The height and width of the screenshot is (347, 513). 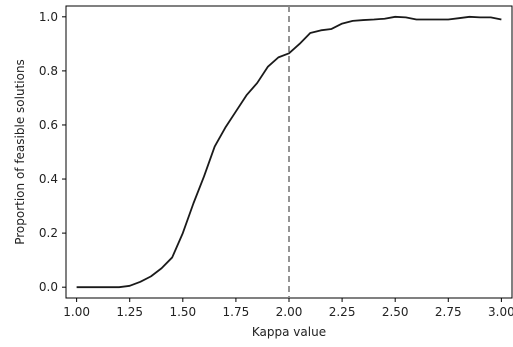 What do you see at coordinates (48, 179) in the screenshot?
I see `y-tick-label: 0.4` at bounding box center [48, 179].